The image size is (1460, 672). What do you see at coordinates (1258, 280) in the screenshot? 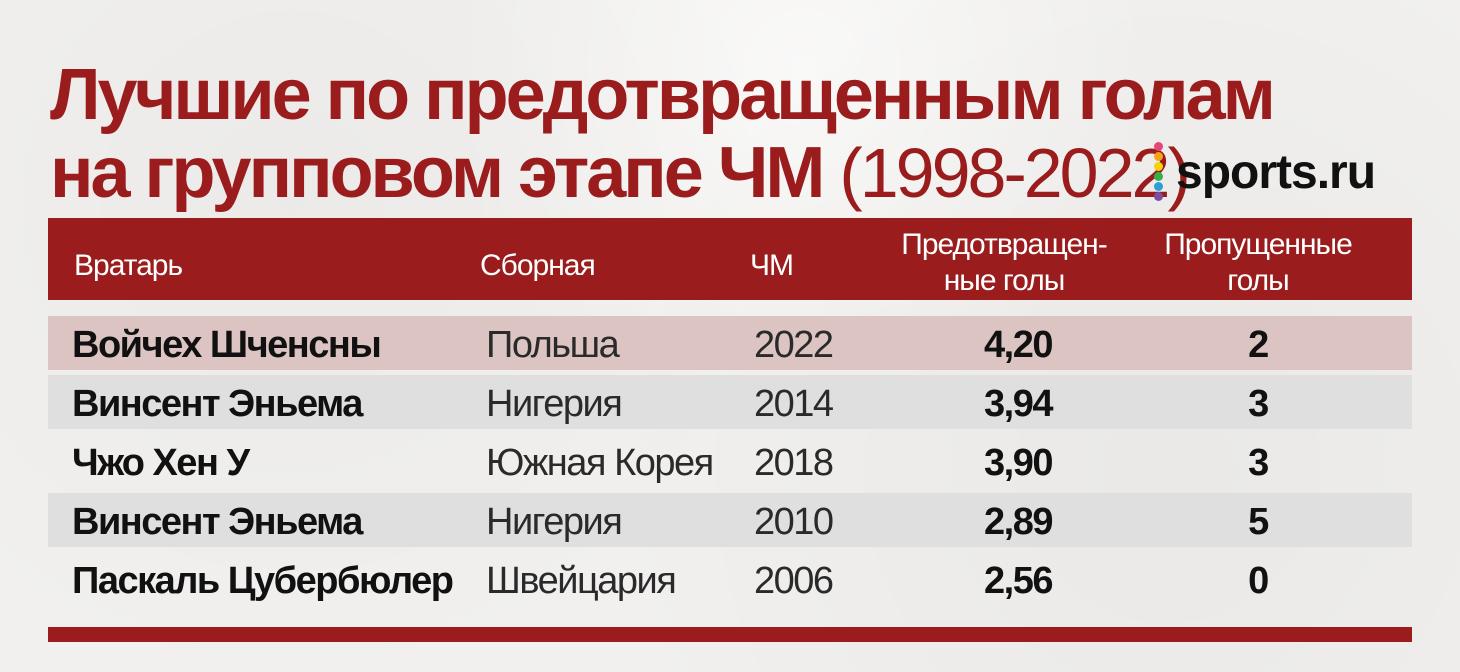
I see `header-conceded-line-2: голы` at bounding box center [1258, 280].